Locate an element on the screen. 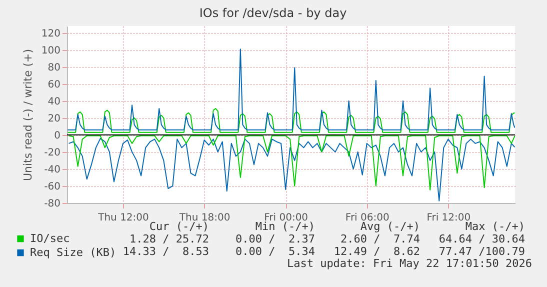  legend-label: IO/sec is located at coordinates (50, 238).